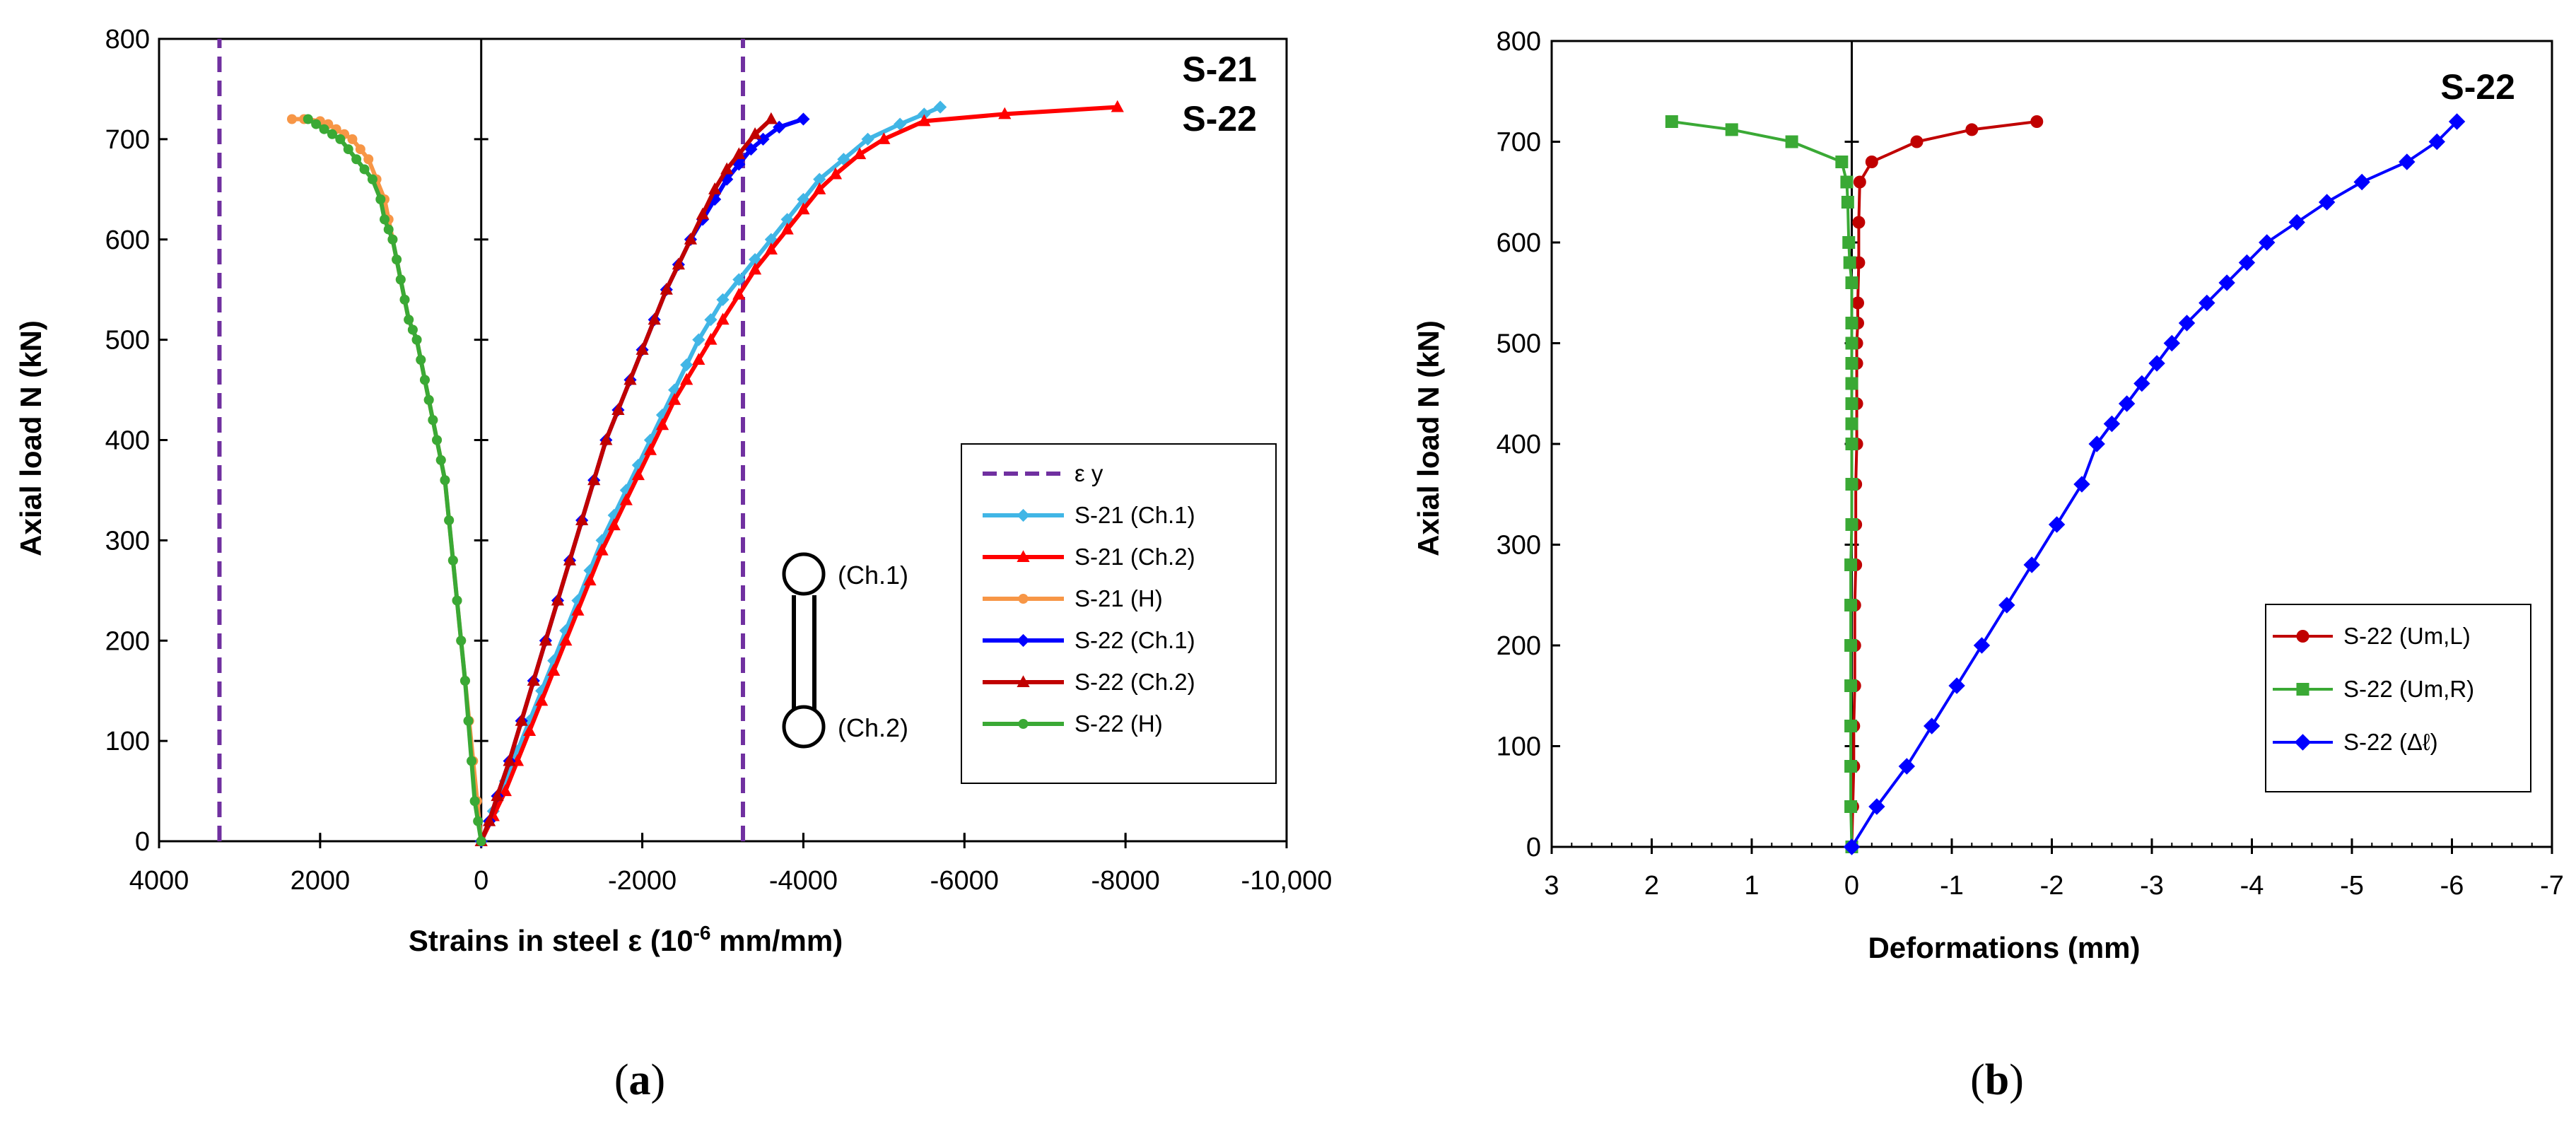 The height and width of the screenshot is (1124, 2576). I want to click on panel-a-caption-letter: a, so click(640, 1080).